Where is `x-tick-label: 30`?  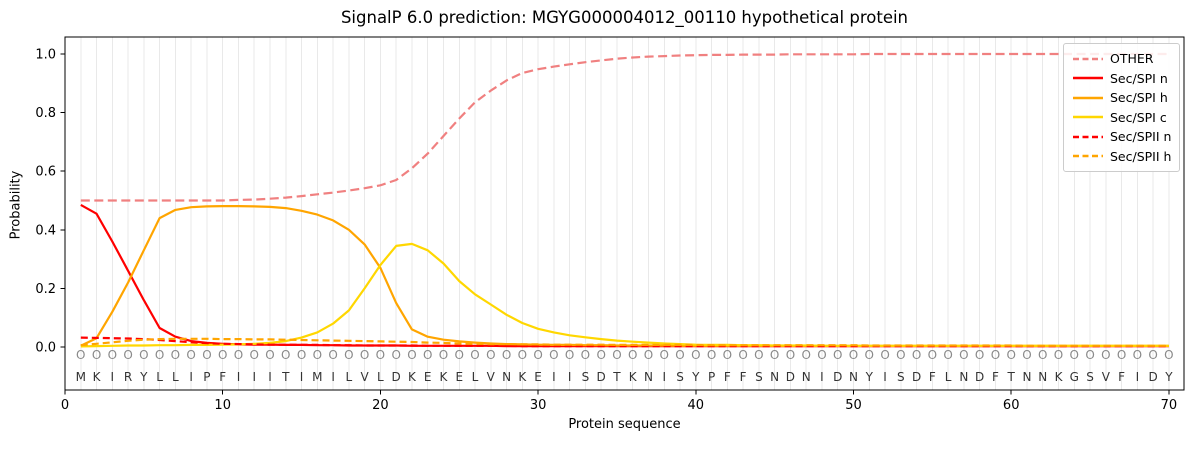 x-tick-label: 30 is located at coordinates (538, 405).